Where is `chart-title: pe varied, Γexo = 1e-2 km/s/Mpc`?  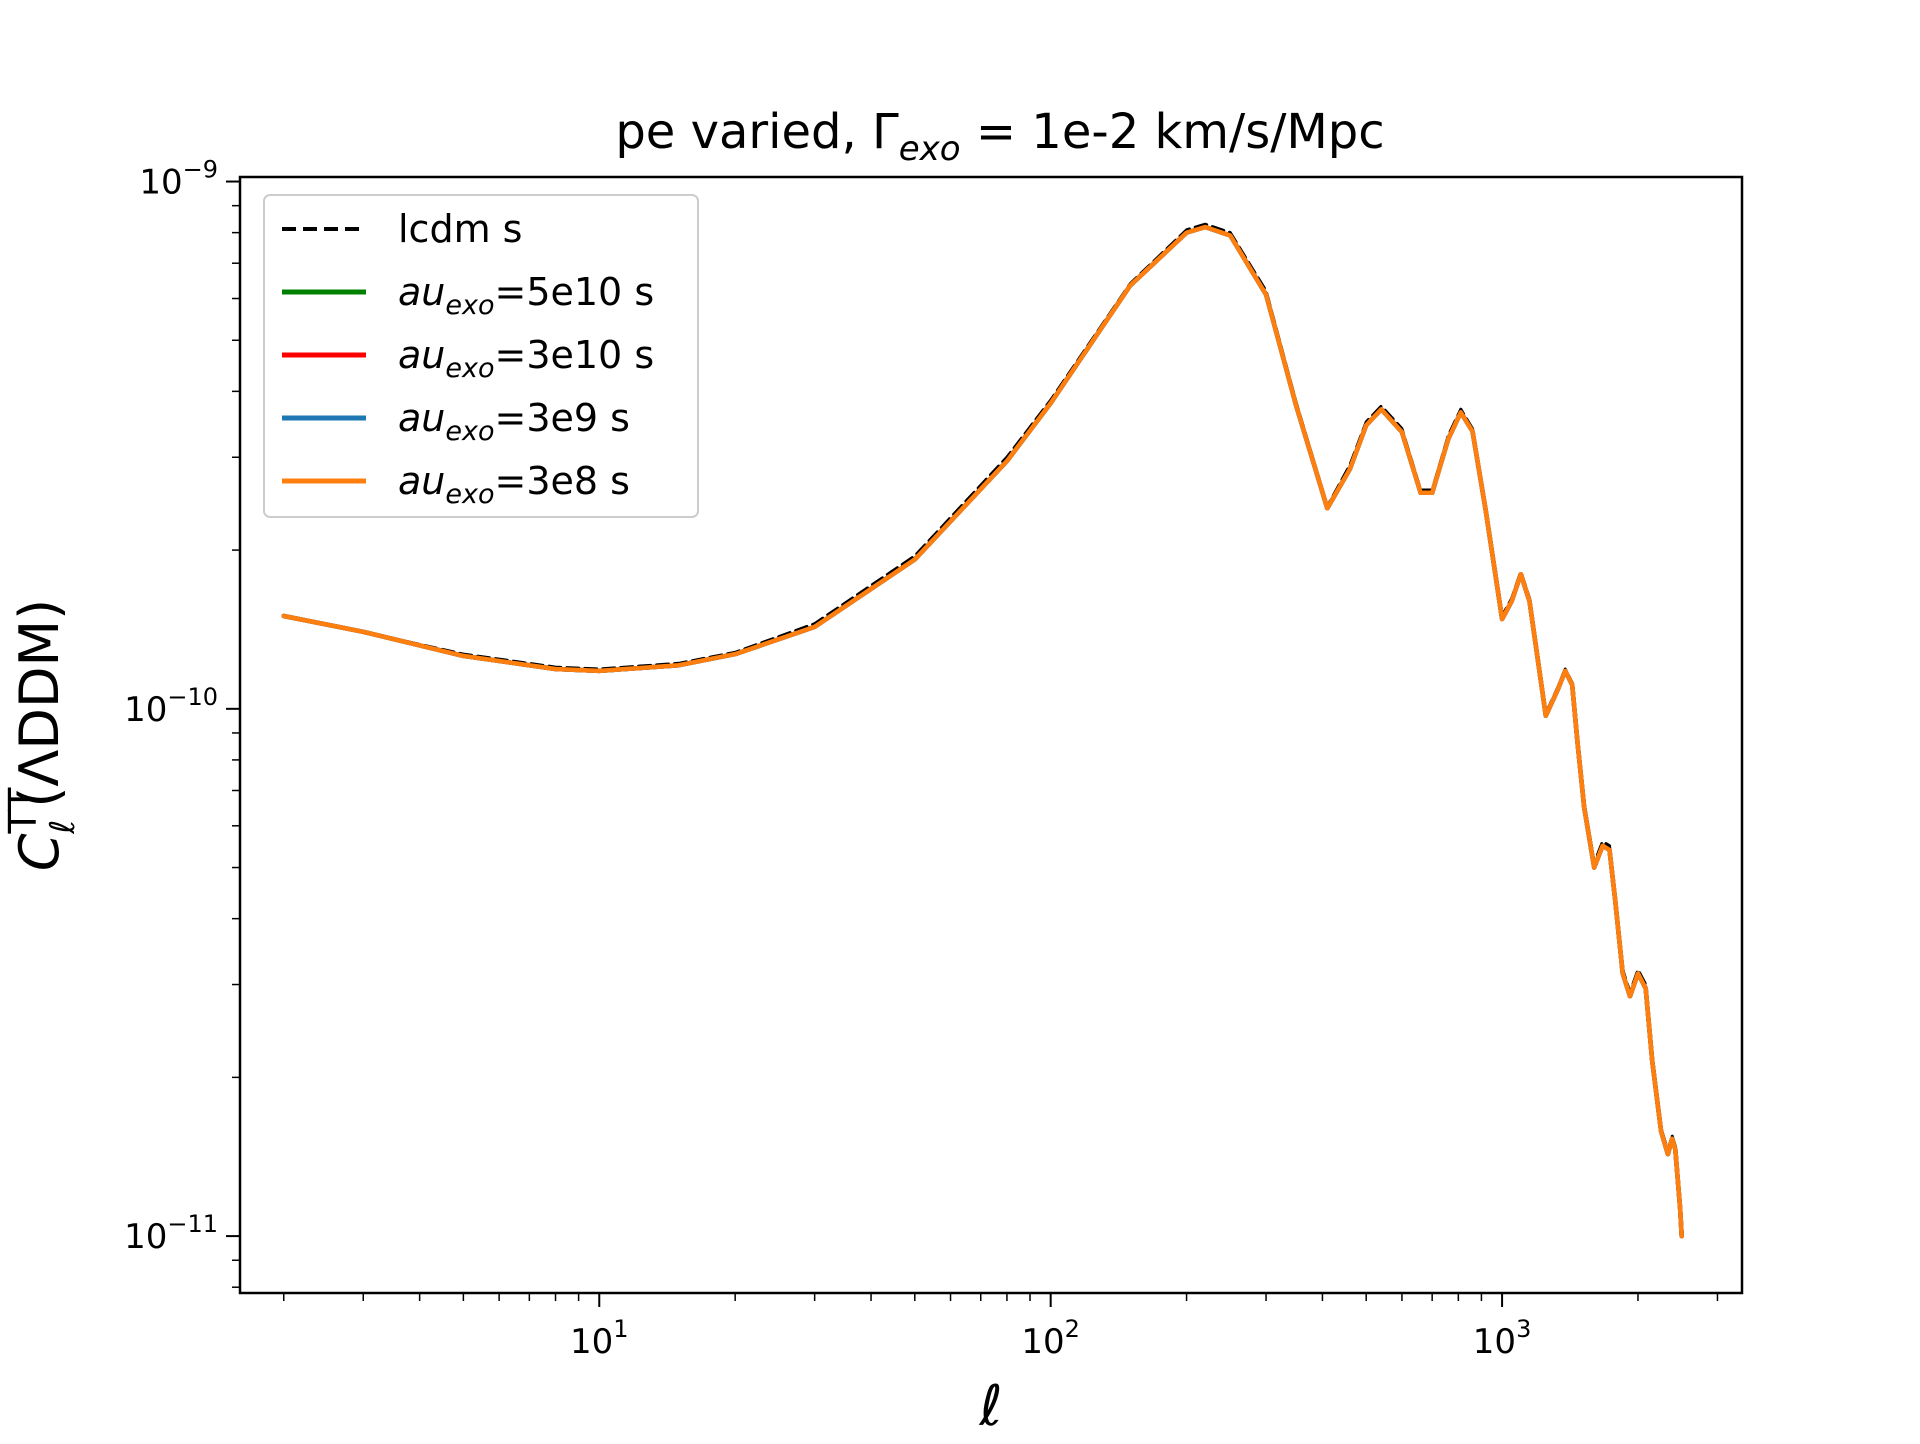
chart-title: pe varied, Γexo = 1e-2 km/s/Mpc is located at coordinates (999, 136).